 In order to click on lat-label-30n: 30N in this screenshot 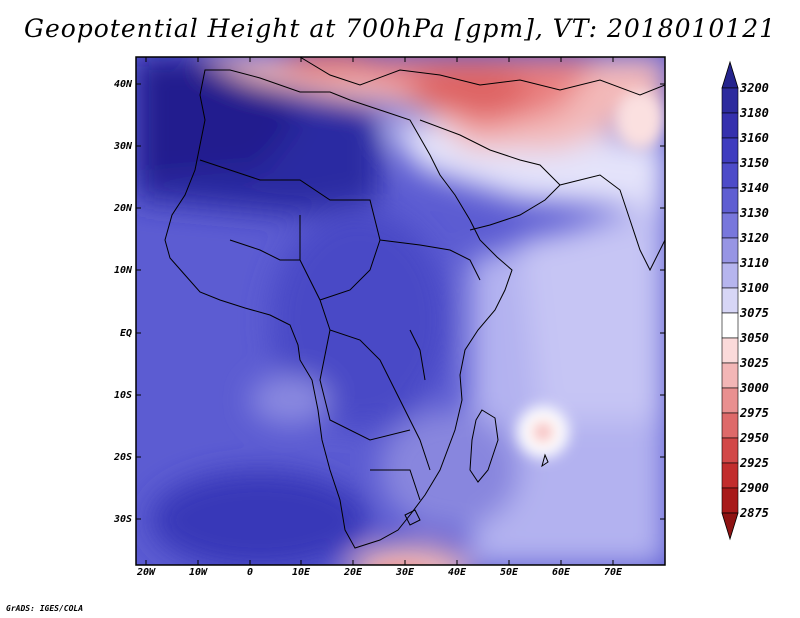, I will do `click(122, 146)`.